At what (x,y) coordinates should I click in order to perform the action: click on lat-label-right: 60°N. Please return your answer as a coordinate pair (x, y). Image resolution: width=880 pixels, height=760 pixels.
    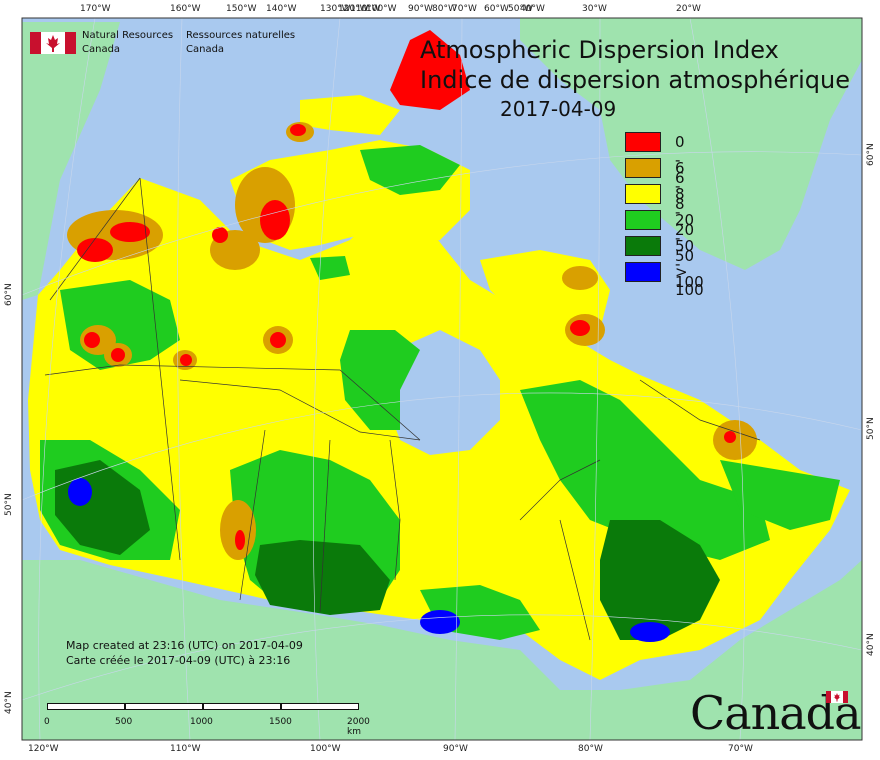
    Looking at the image, I should click on (871, 154).